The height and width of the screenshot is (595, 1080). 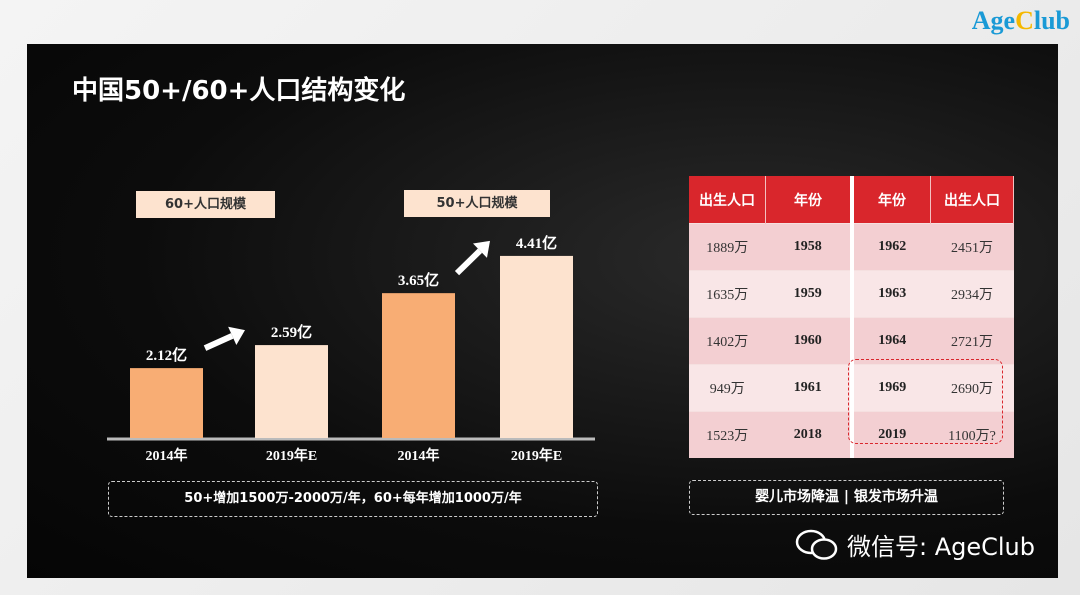 I want to click on table-cell: 1958, so click(x=809, y=247).